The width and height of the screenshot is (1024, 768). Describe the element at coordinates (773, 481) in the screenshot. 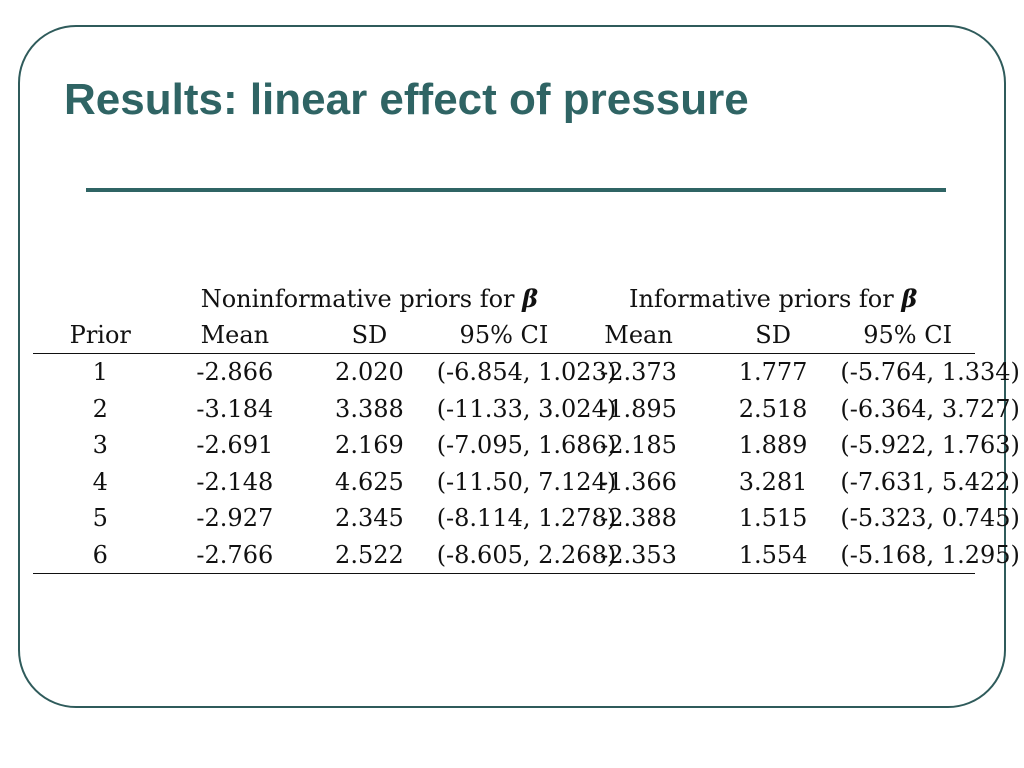

I see `cell-sd: 3.281` at that location.